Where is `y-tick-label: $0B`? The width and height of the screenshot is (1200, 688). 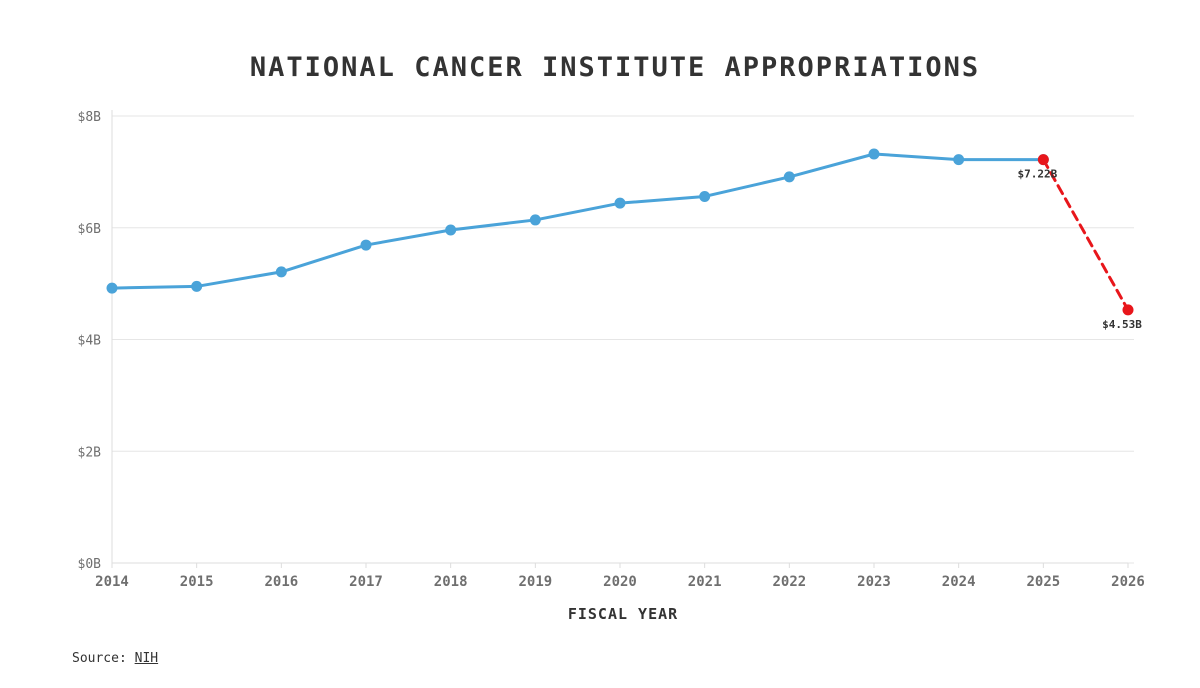 y-tick-label: $0B is located at coordinates (90, 564).